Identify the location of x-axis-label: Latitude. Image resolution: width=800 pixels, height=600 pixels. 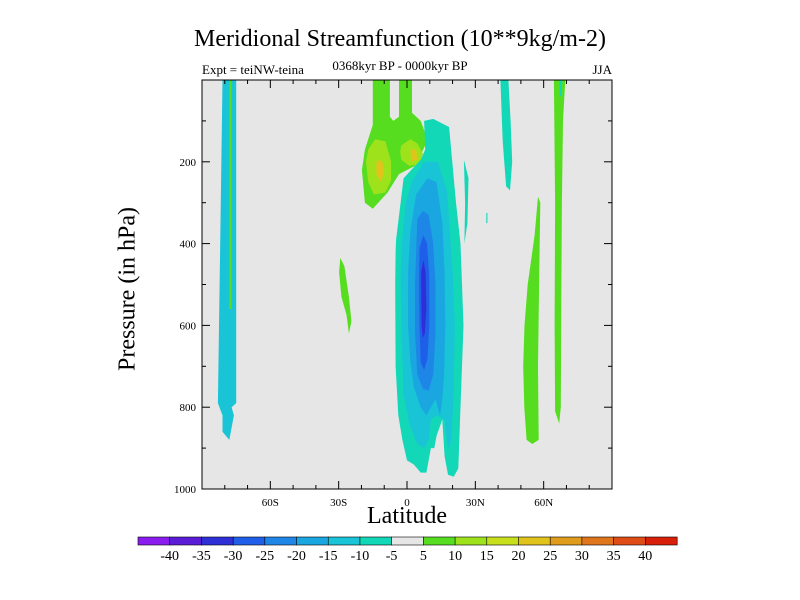
(407, 516).